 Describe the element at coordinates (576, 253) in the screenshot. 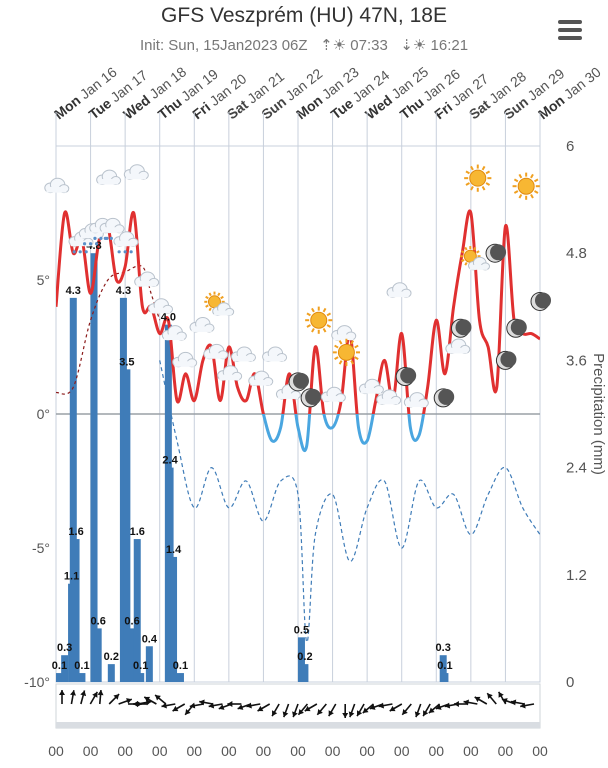

I see `precip-tick-label: 4.8` at that location.